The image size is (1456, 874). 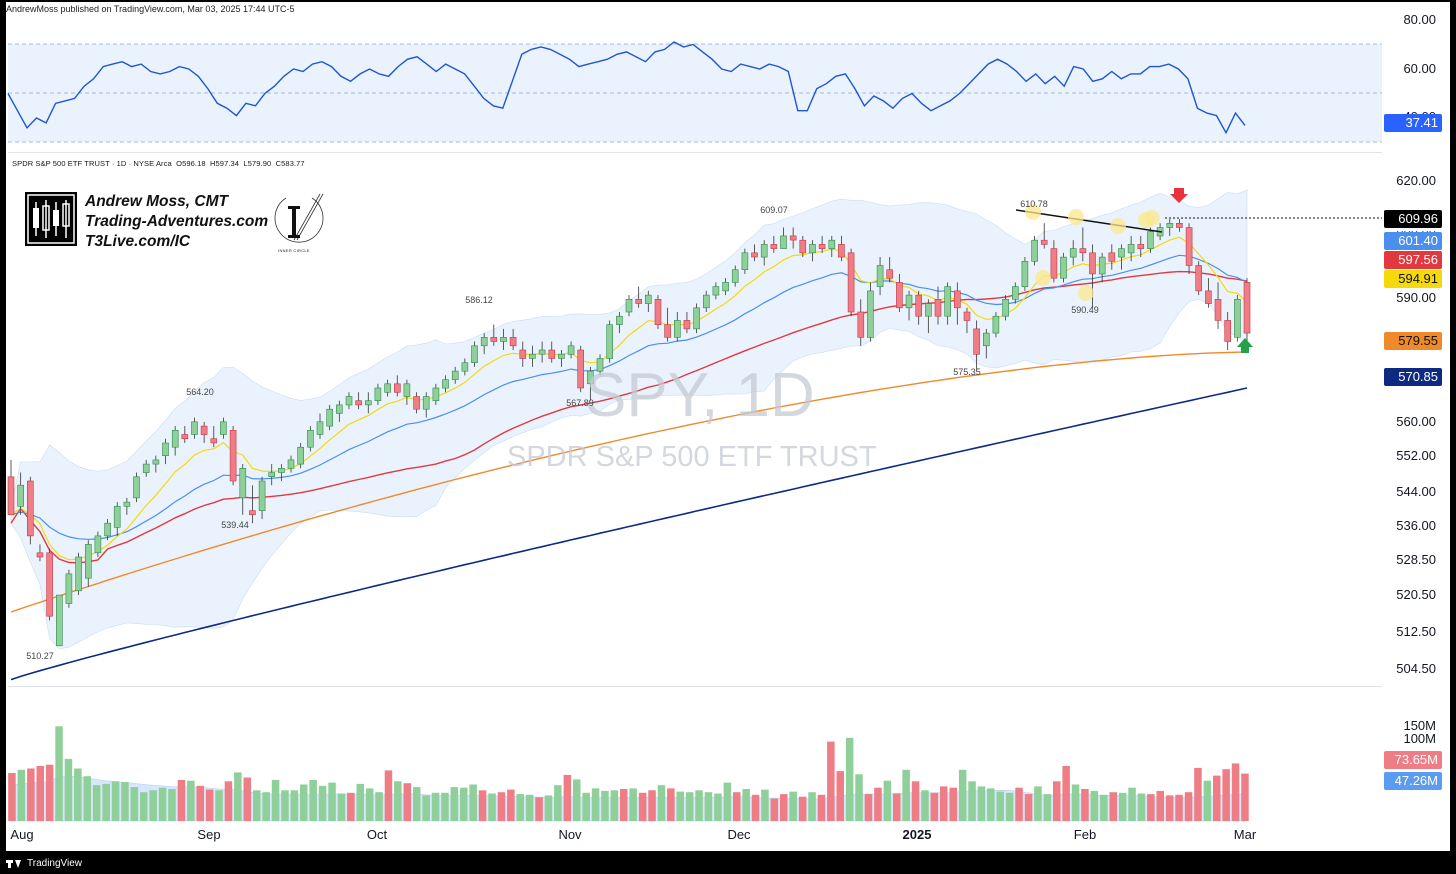 What do you see at coordinates (1416, 668) in the screenshot?
I see `price-axis-label: 504.50` at bounding box center [1416, 668].